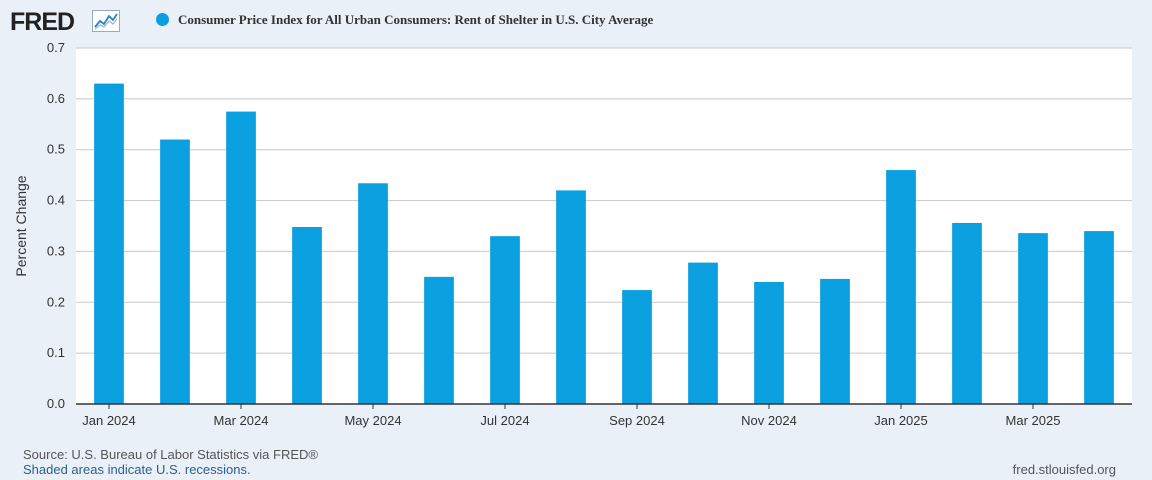 The width and height of the screenshot is (1152, 480). What do you see at coordinates (56, 47) in the screenshot?
I see `y-tick-label: 0.7` at bounding box center [56, 47].